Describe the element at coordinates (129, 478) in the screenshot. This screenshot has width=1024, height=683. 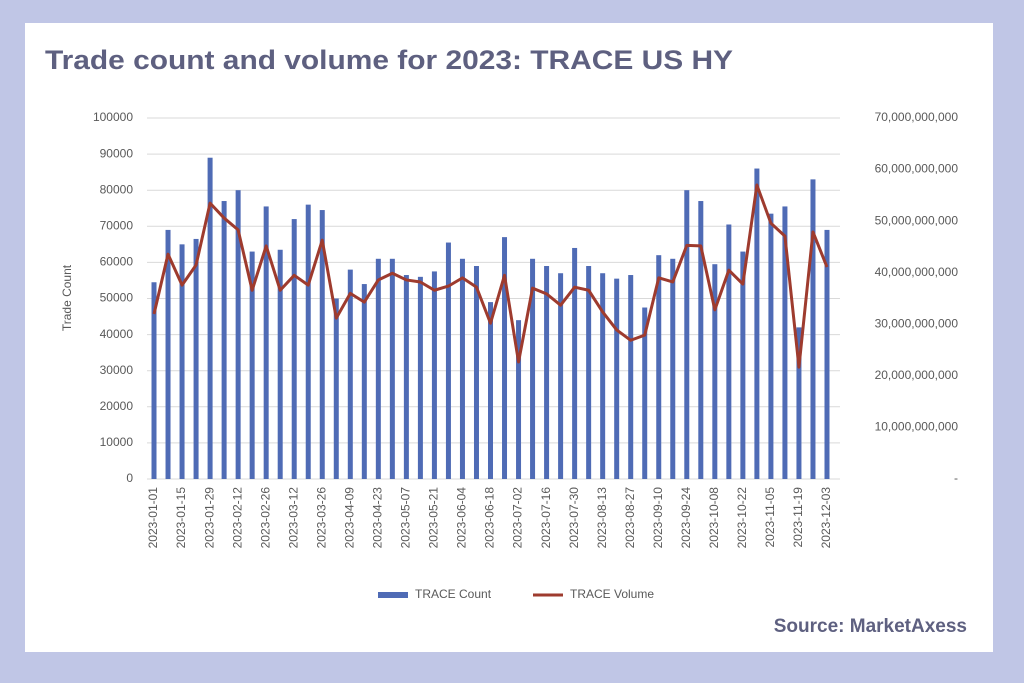
I see `y-tick-label: 0` at that location.